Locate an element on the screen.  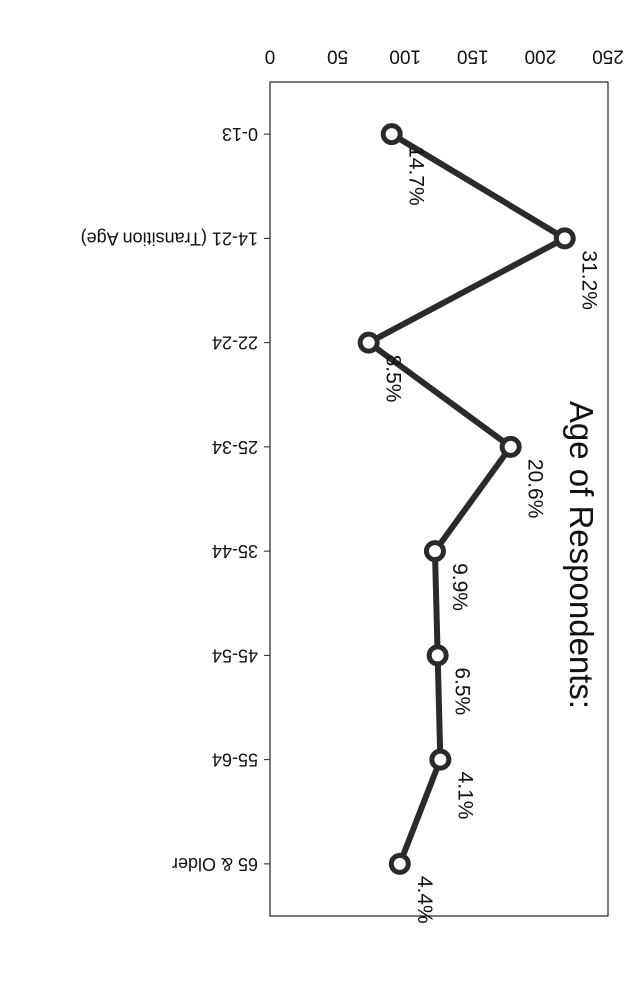
x-tick-label: 35-44 is located at coordinates (235, 551).